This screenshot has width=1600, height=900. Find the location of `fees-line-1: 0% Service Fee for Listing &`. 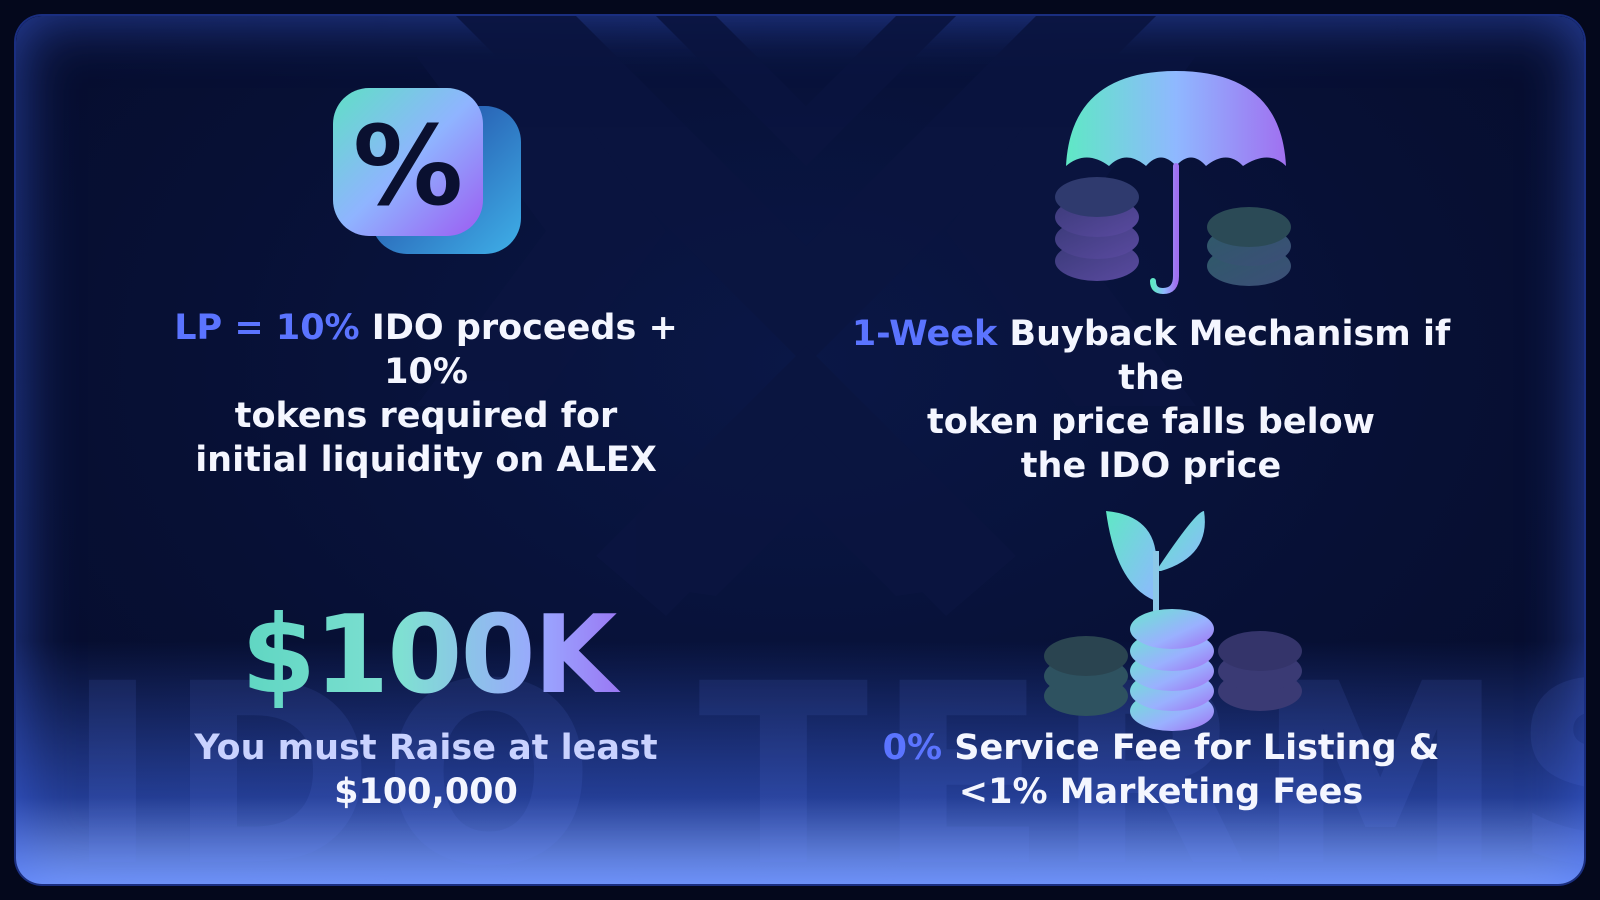

fees-line-1: 0% Service Fee for Listing & is located at coordinates (1161, 748).